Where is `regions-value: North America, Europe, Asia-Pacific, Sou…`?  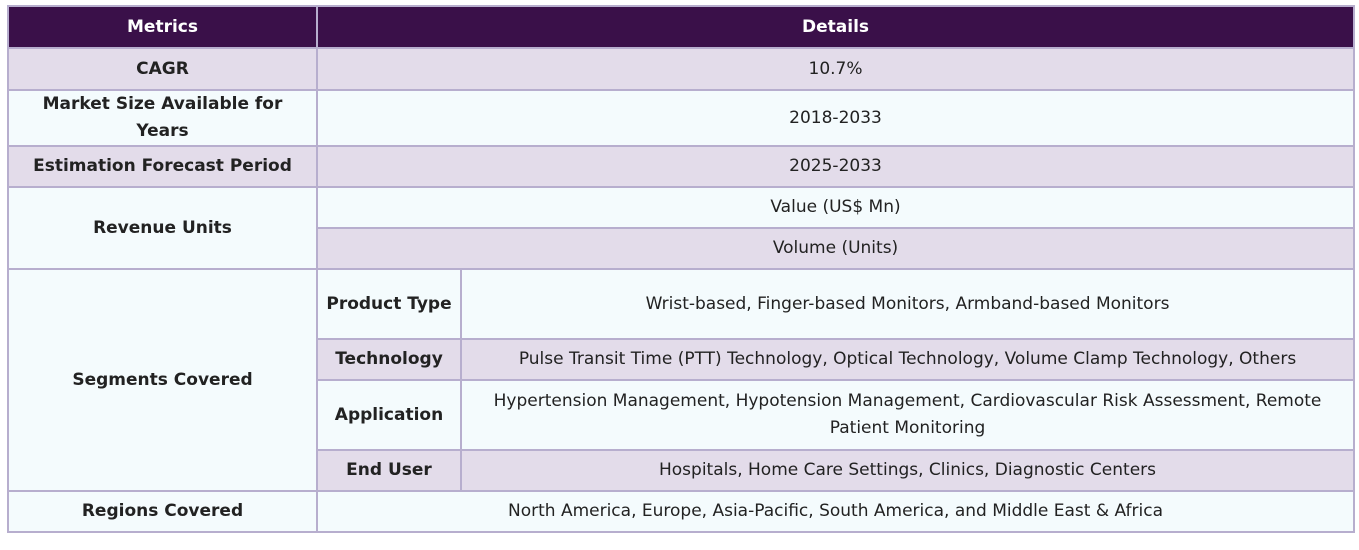 regions-value: North America, Europe, Asia-Pacific, Sou… is located at coordinates (835, 511).